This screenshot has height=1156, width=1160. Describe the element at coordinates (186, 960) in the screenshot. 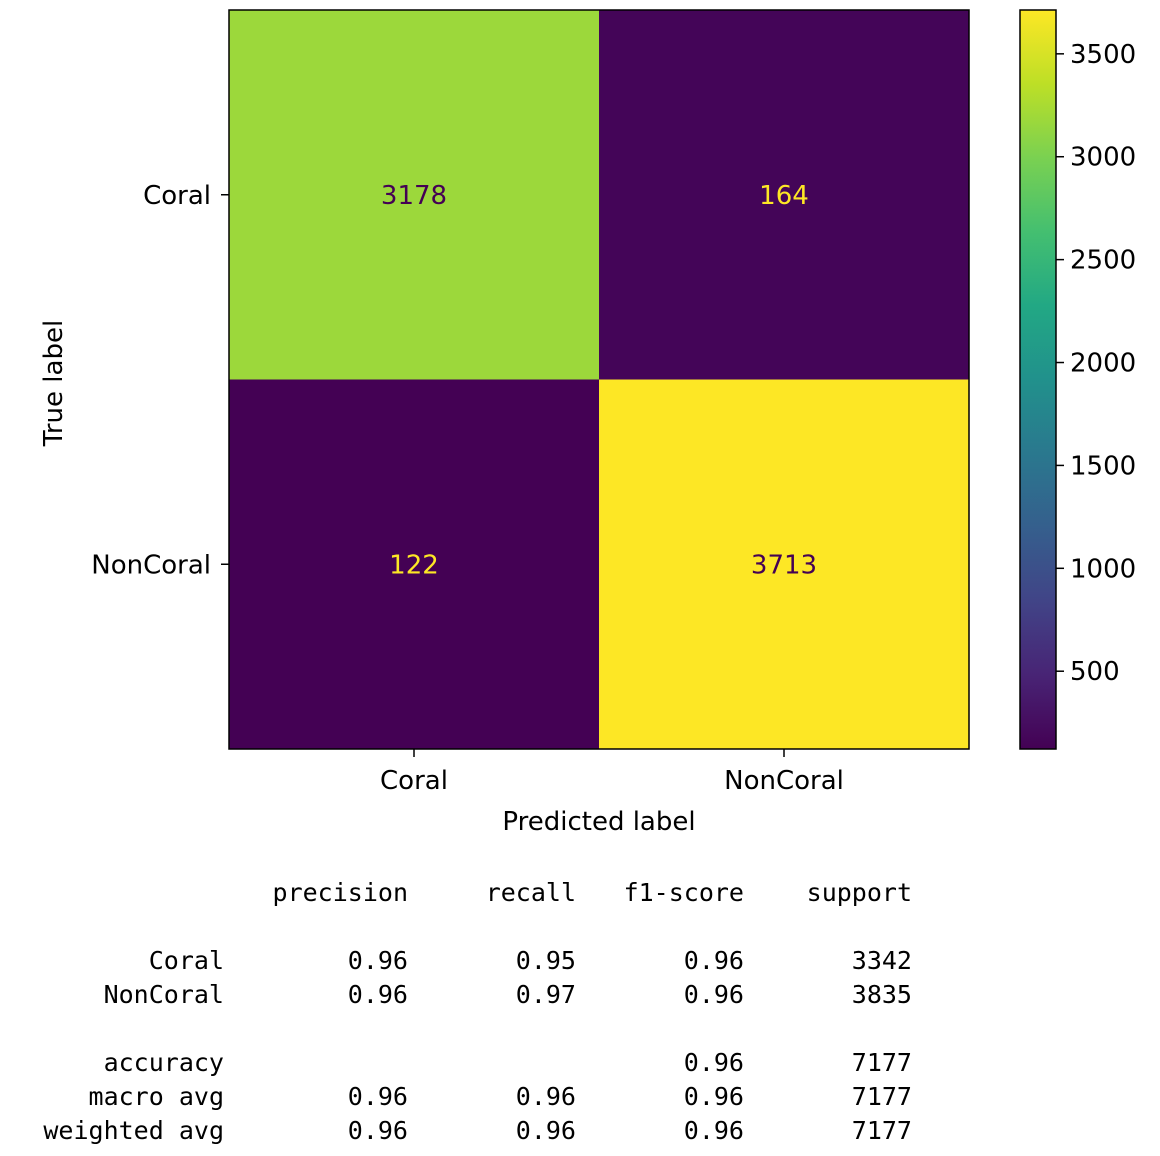

I see `row-label: Coral` at that location.